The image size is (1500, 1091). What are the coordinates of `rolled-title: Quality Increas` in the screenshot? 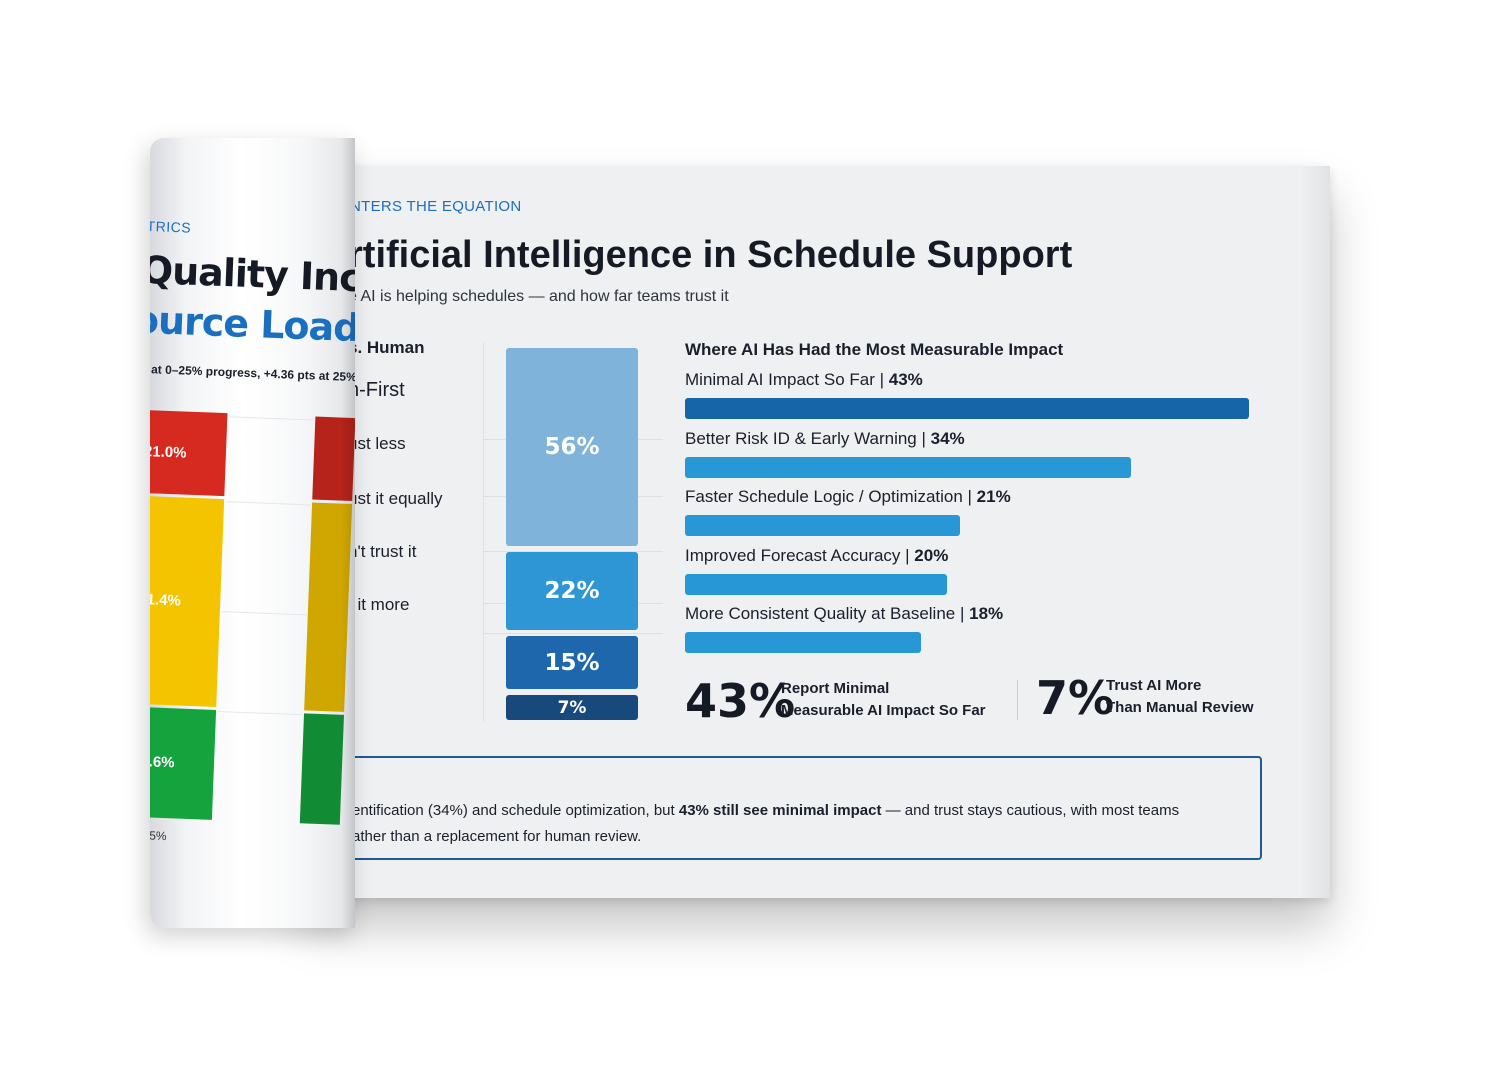 It's located at (252, 275).